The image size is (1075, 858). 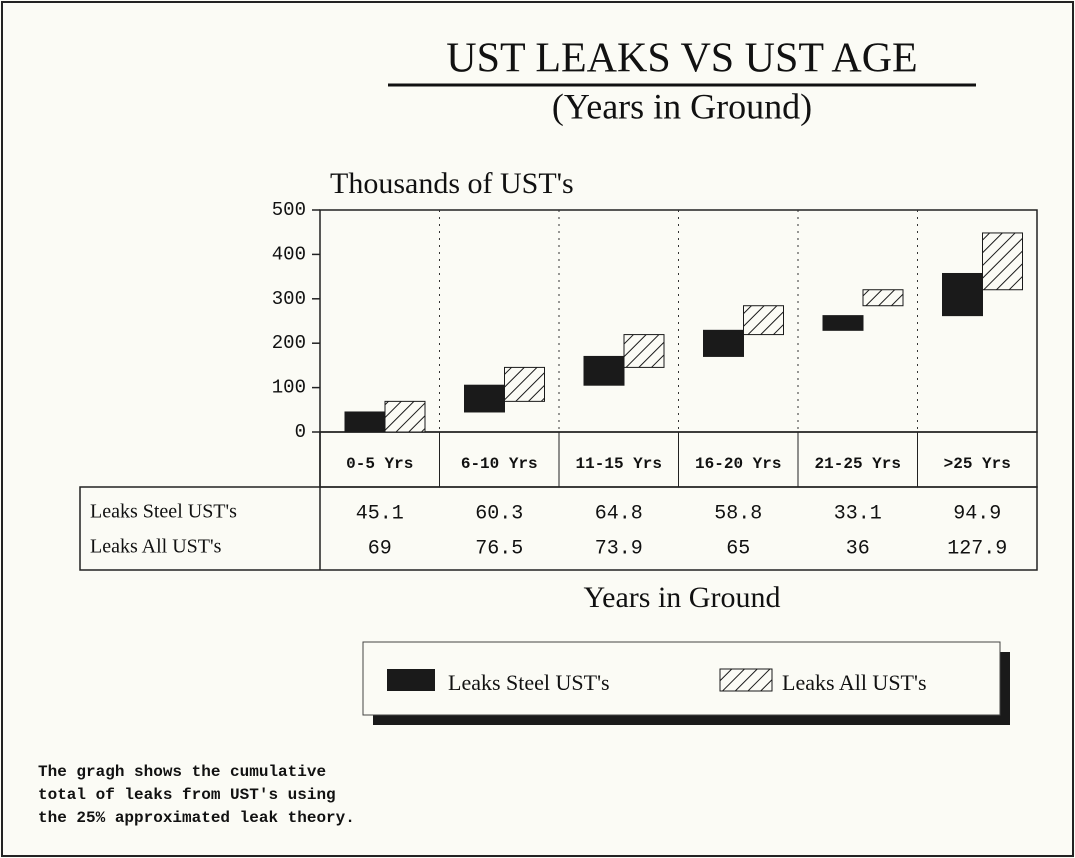 I want to click on table-value: 76.5, so click(x=499, y=548).